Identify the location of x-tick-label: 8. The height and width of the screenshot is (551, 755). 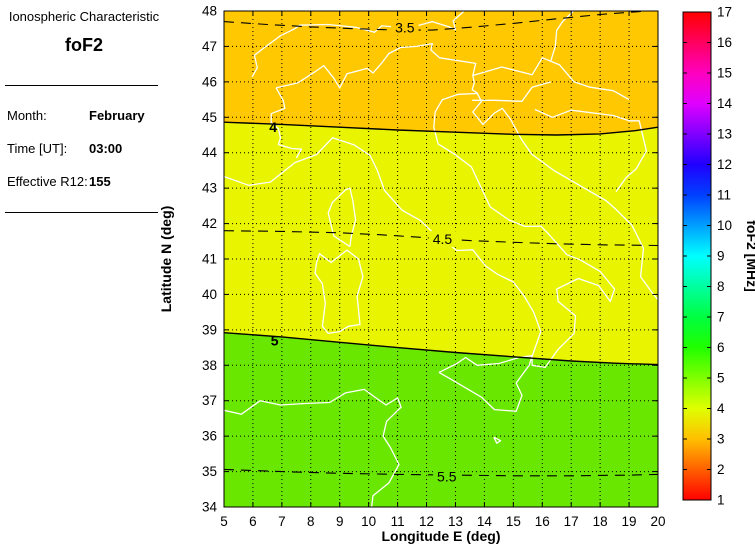
(311, 521).